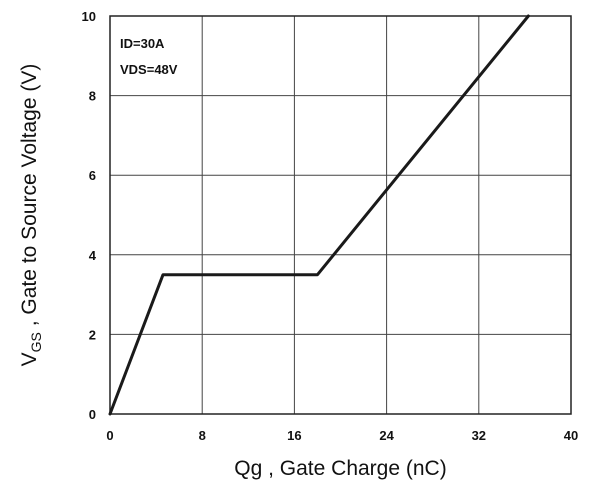 The height and width of the screenshot is (491, 591). Describe the element at coordinates (109, 435) in the screenshot. I see `x-tick-label: 0` at that location.